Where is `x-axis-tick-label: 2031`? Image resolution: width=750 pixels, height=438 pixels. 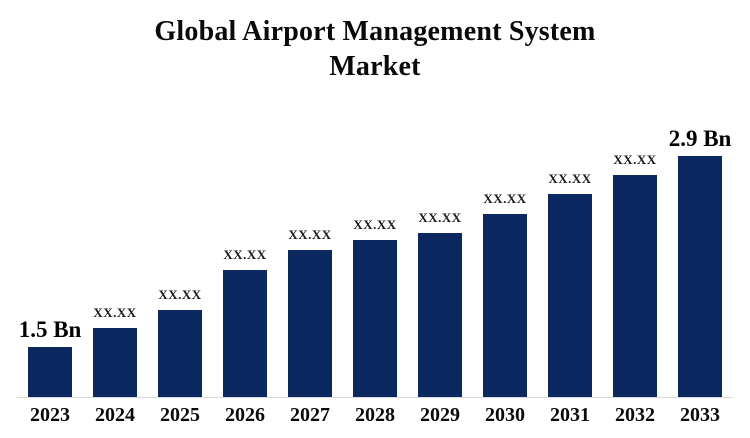 x-axis-tick-label: 2031 is located at coordinates (570, 415).